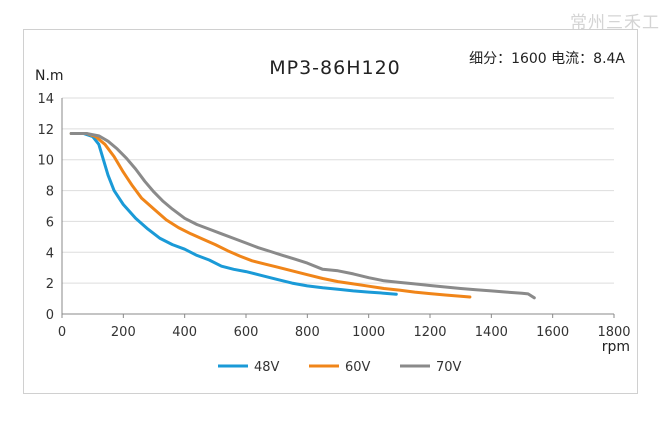 The image size is (670, 430). I want to click on x-tick-label: 1600, so click(552, 332).